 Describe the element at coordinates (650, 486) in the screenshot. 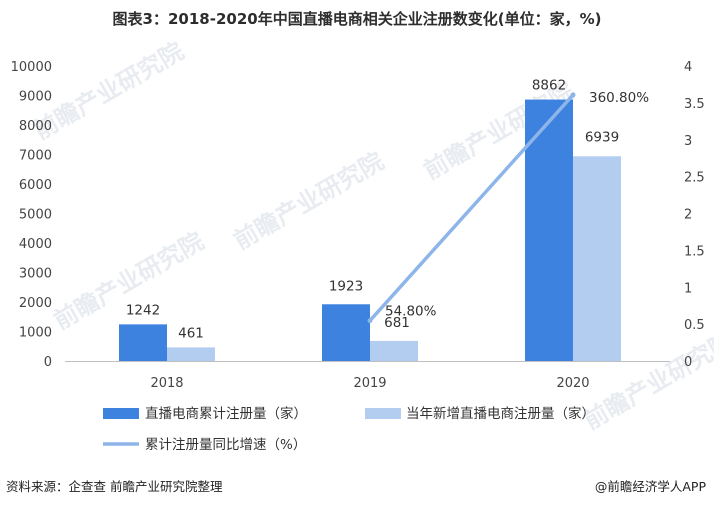

I see `brand-note: @前瞻经济学人APP` at that location.